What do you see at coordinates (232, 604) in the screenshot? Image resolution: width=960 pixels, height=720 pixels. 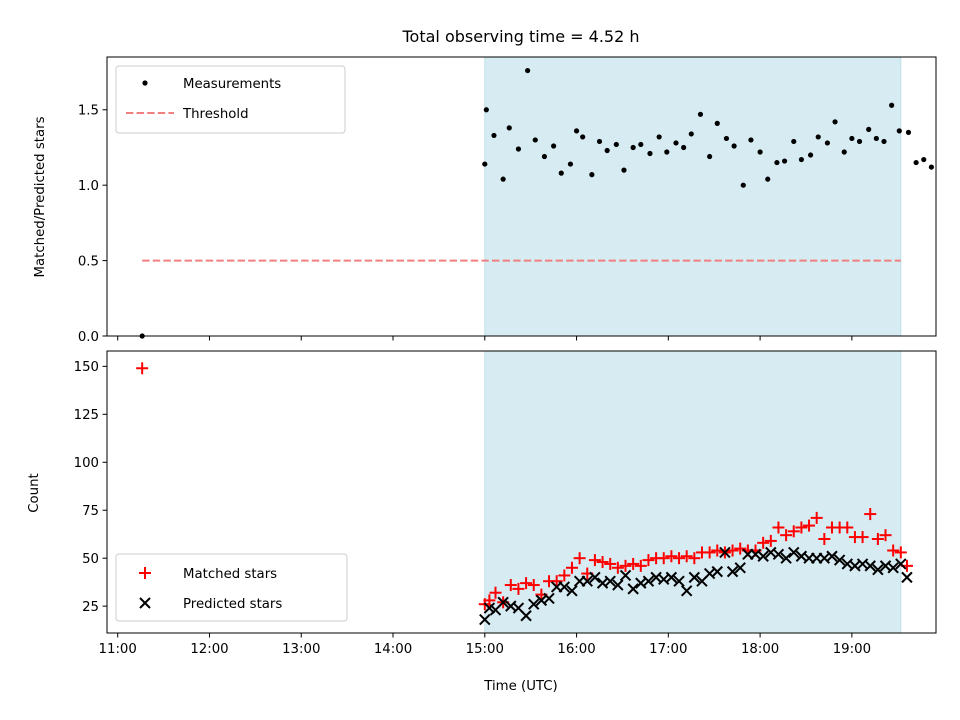 I see `legend-predicted-label: Predicted stars` at bounding box center [232, 604].